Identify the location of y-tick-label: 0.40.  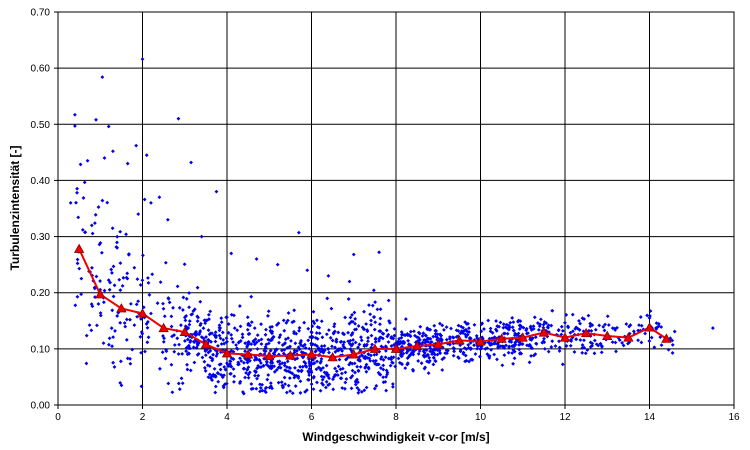
(41, 181).